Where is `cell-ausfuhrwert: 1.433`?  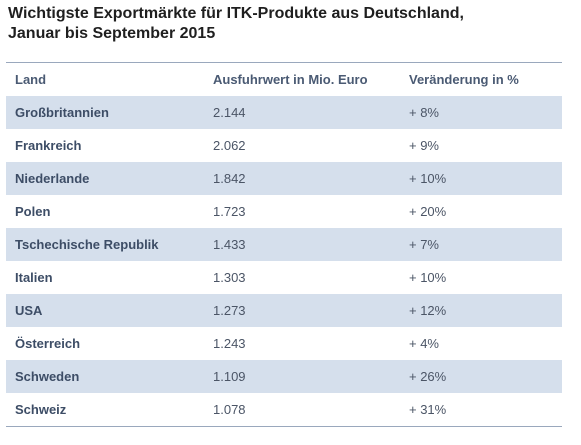
cell-ausfuhrwert: 1.433 is located at coordinates (229, 244).